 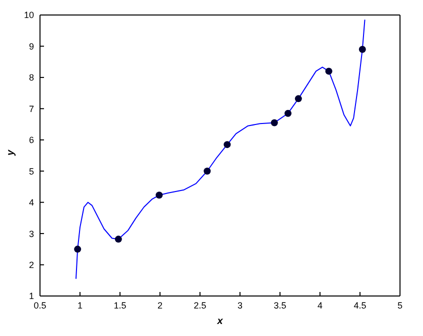 I want to click on y-tick-label: 6, so click(x=31, y=140).